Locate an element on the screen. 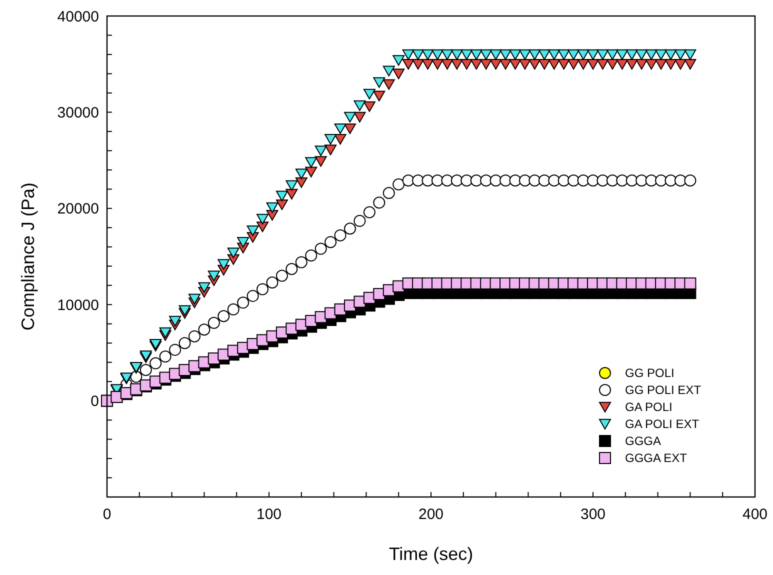  y-tick-label: 0 is located at coordinates (94, 401).